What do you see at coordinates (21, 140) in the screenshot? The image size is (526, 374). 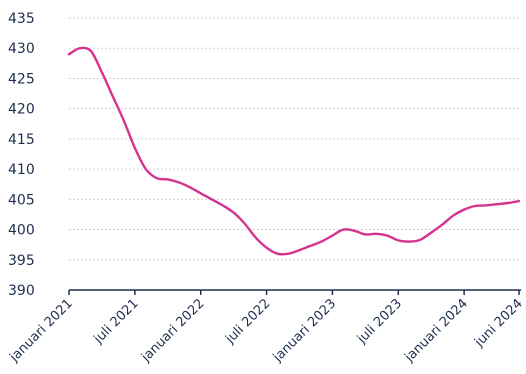 I see `y-tick-label-415: 415` at bounding box center [21, 140].